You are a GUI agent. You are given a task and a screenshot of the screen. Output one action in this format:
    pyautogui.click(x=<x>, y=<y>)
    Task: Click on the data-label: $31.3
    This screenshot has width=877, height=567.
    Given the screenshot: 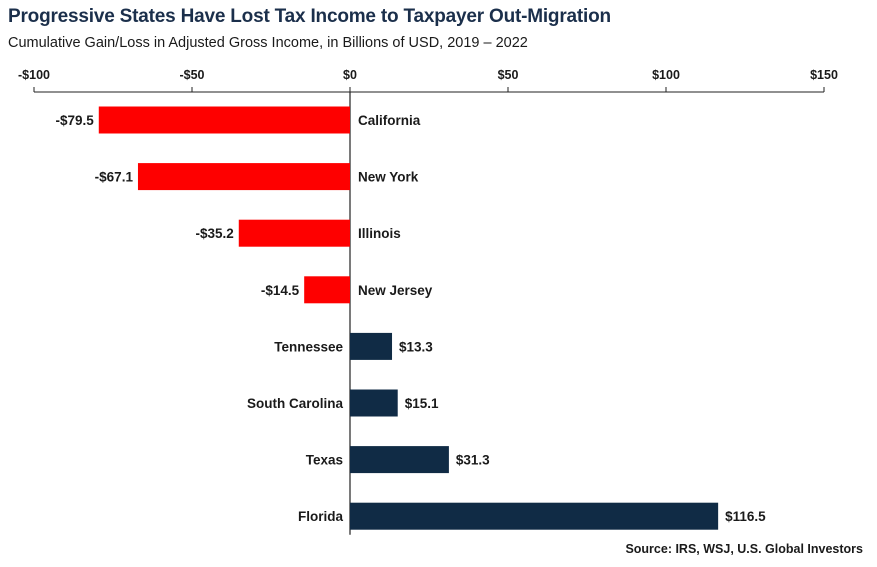 What is the action you would take?
    pyautogui.click(x=473, y=460)
    